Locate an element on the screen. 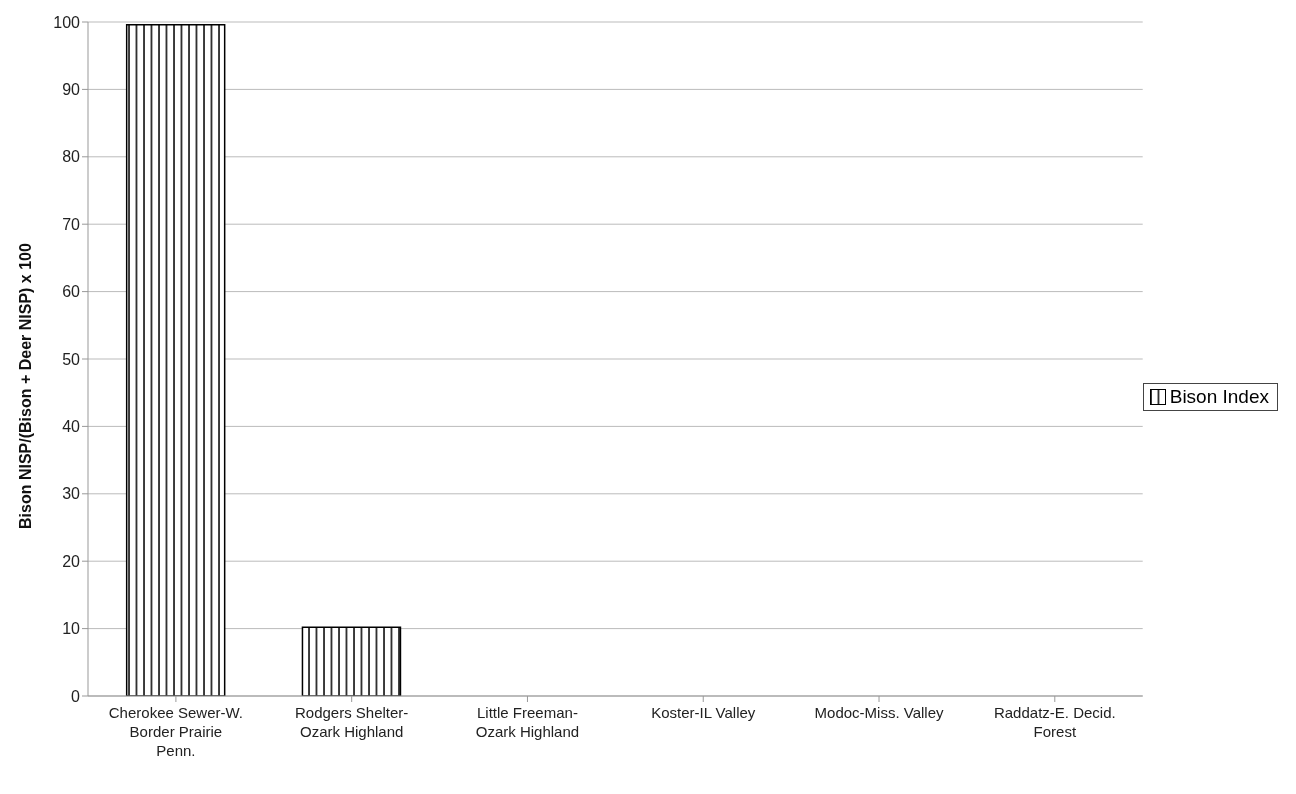 The image size is (1296, 794). x-tick-label: Cherokee Sewer-W. Border Prairie Penn. is located at coordinates (175, 731).